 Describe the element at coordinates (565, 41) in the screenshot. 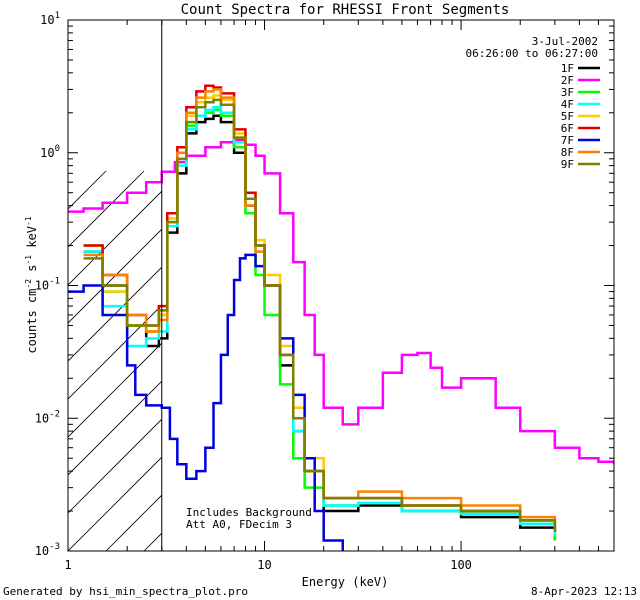

I see `date-label: 3-Jul-2002` at that location.